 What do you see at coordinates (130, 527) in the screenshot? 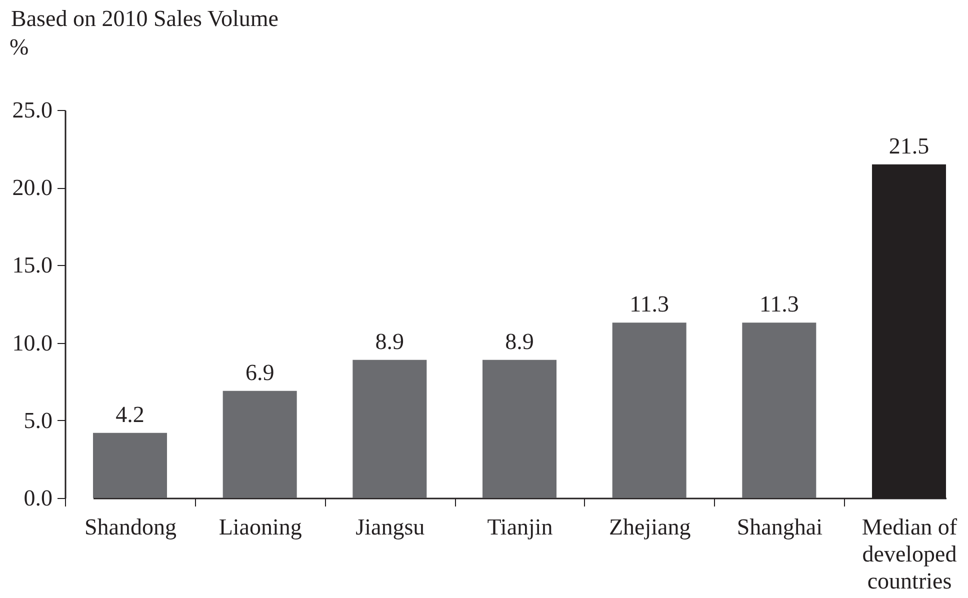
I see `x-tick-label: Shandong` at bounding box center [130, 527].